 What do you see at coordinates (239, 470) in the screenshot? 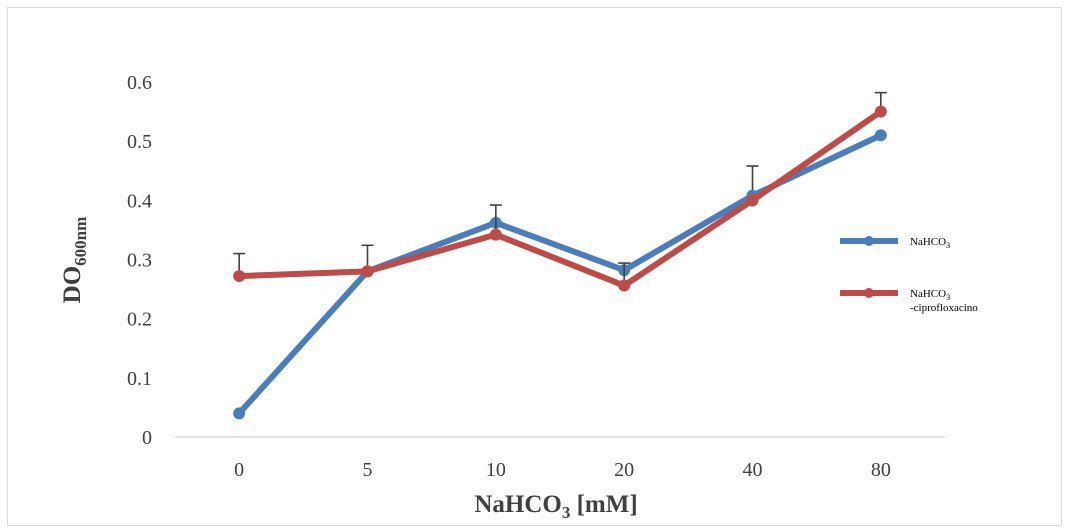
I see `x-tick-label: 0` at bounding box center [239, 470].